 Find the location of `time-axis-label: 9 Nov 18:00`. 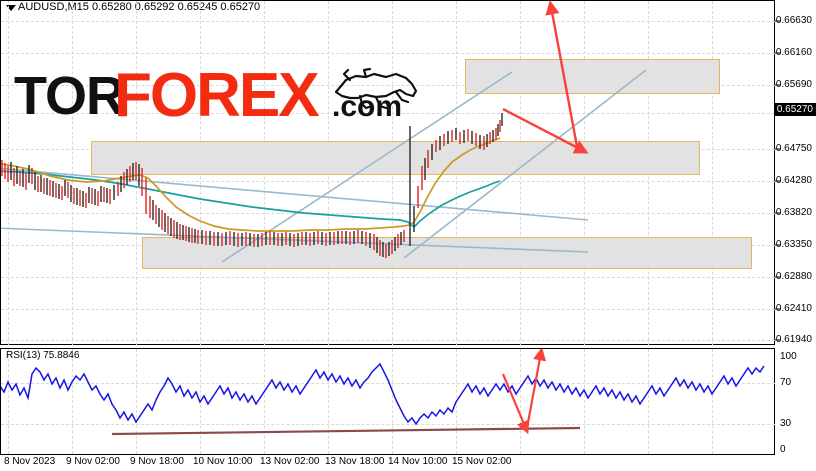

time-axis-label: 9 Nov 18:00 is located at coordinates (157, 461).